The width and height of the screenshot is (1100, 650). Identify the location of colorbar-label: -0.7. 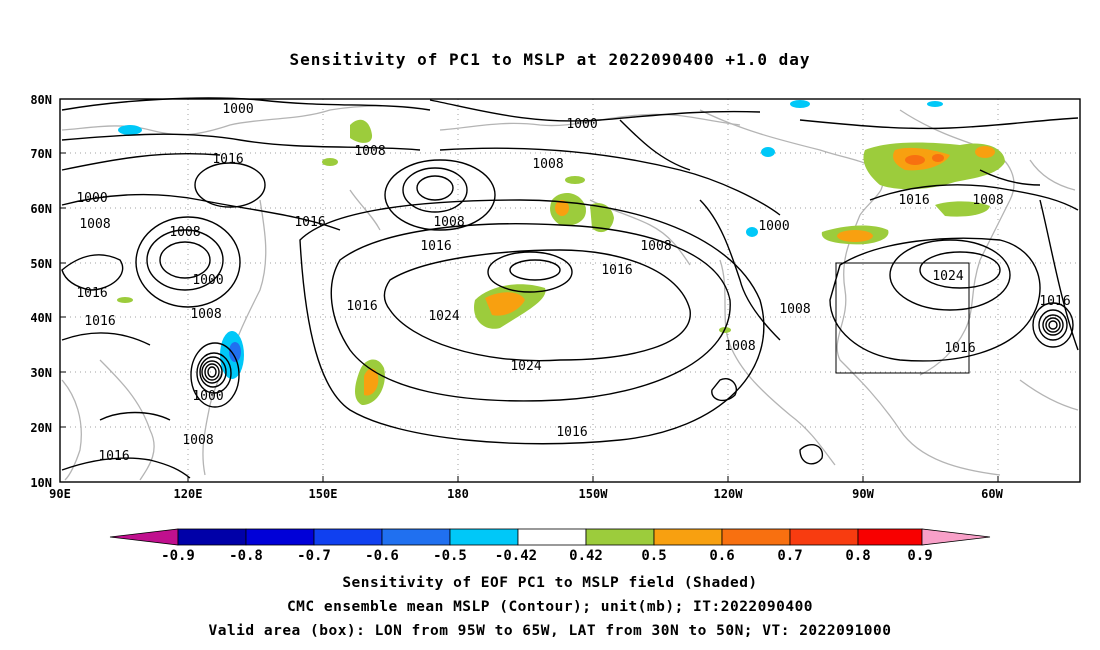
(314, 556).